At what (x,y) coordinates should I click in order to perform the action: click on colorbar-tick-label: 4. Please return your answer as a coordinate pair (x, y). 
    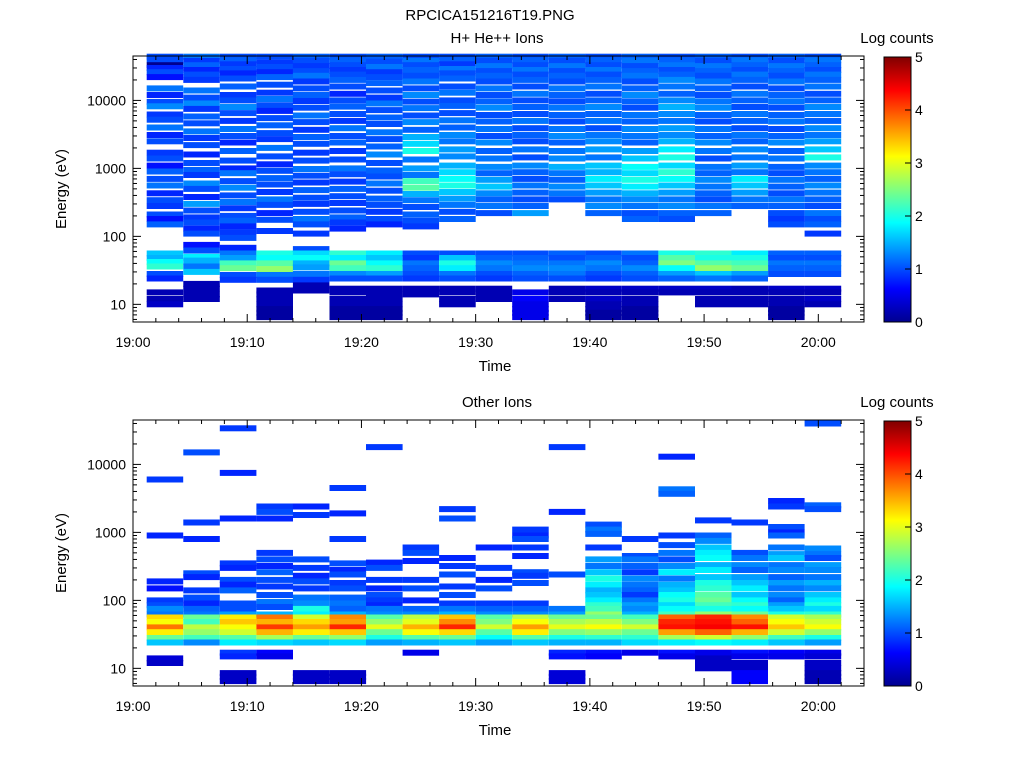
    Looking at the image, I should click on (919, 474).